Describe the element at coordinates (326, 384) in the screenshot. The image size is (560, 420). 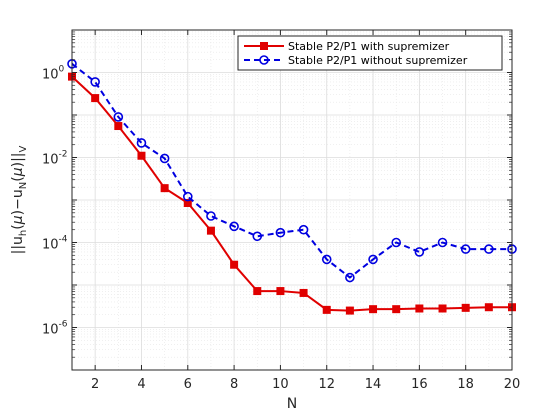
I see `x-tick-label: 12` at that location.